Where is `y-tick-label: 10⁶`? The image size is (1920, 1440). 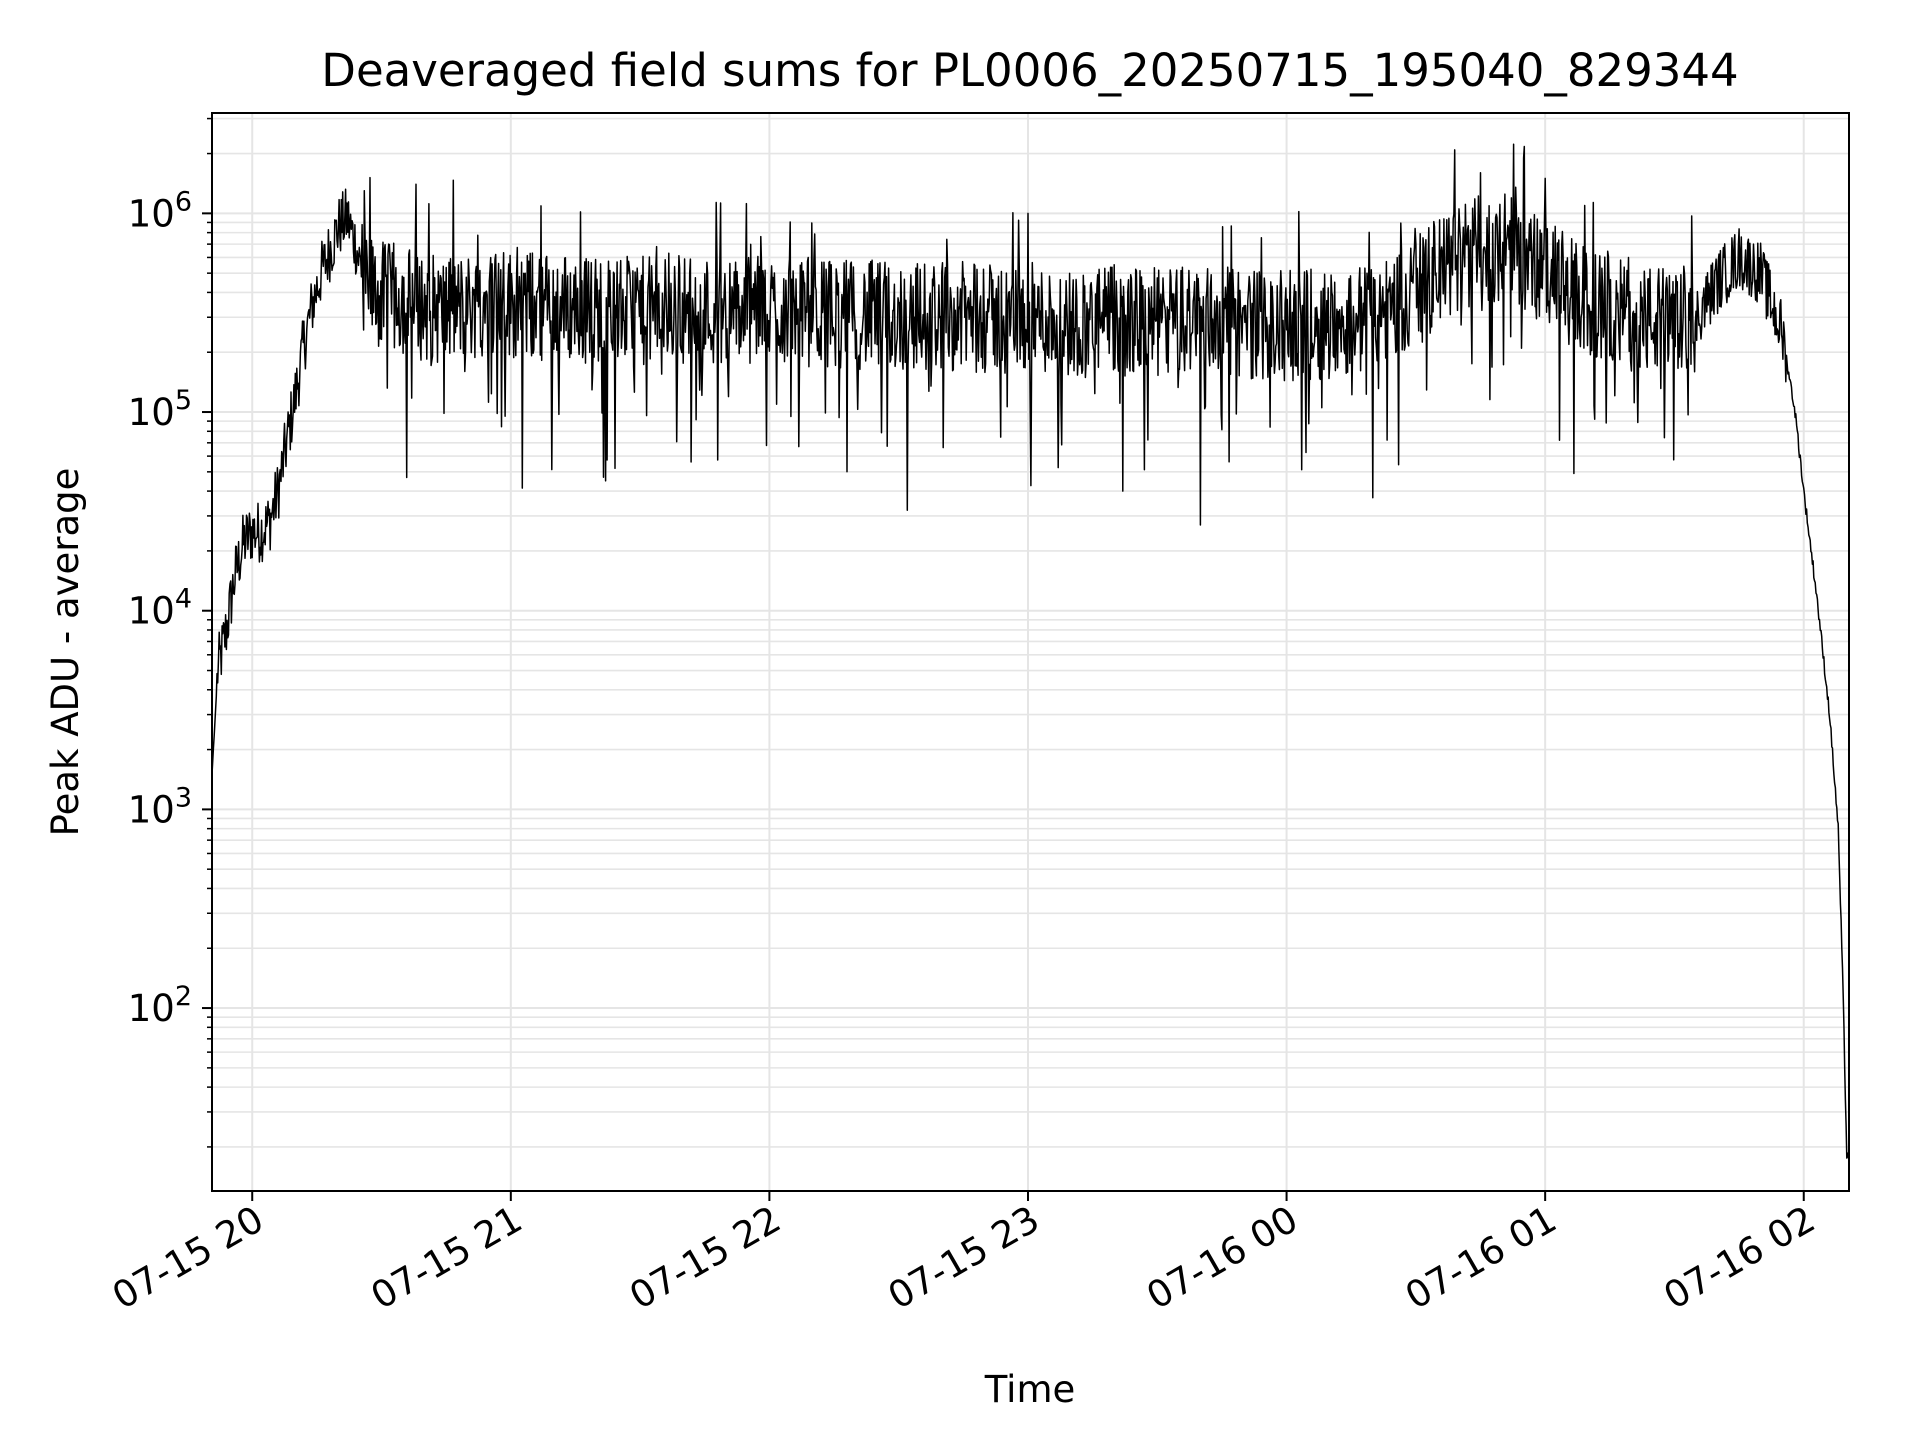
y-tick-label: 10⁶ is located at coordinates (160, 210).